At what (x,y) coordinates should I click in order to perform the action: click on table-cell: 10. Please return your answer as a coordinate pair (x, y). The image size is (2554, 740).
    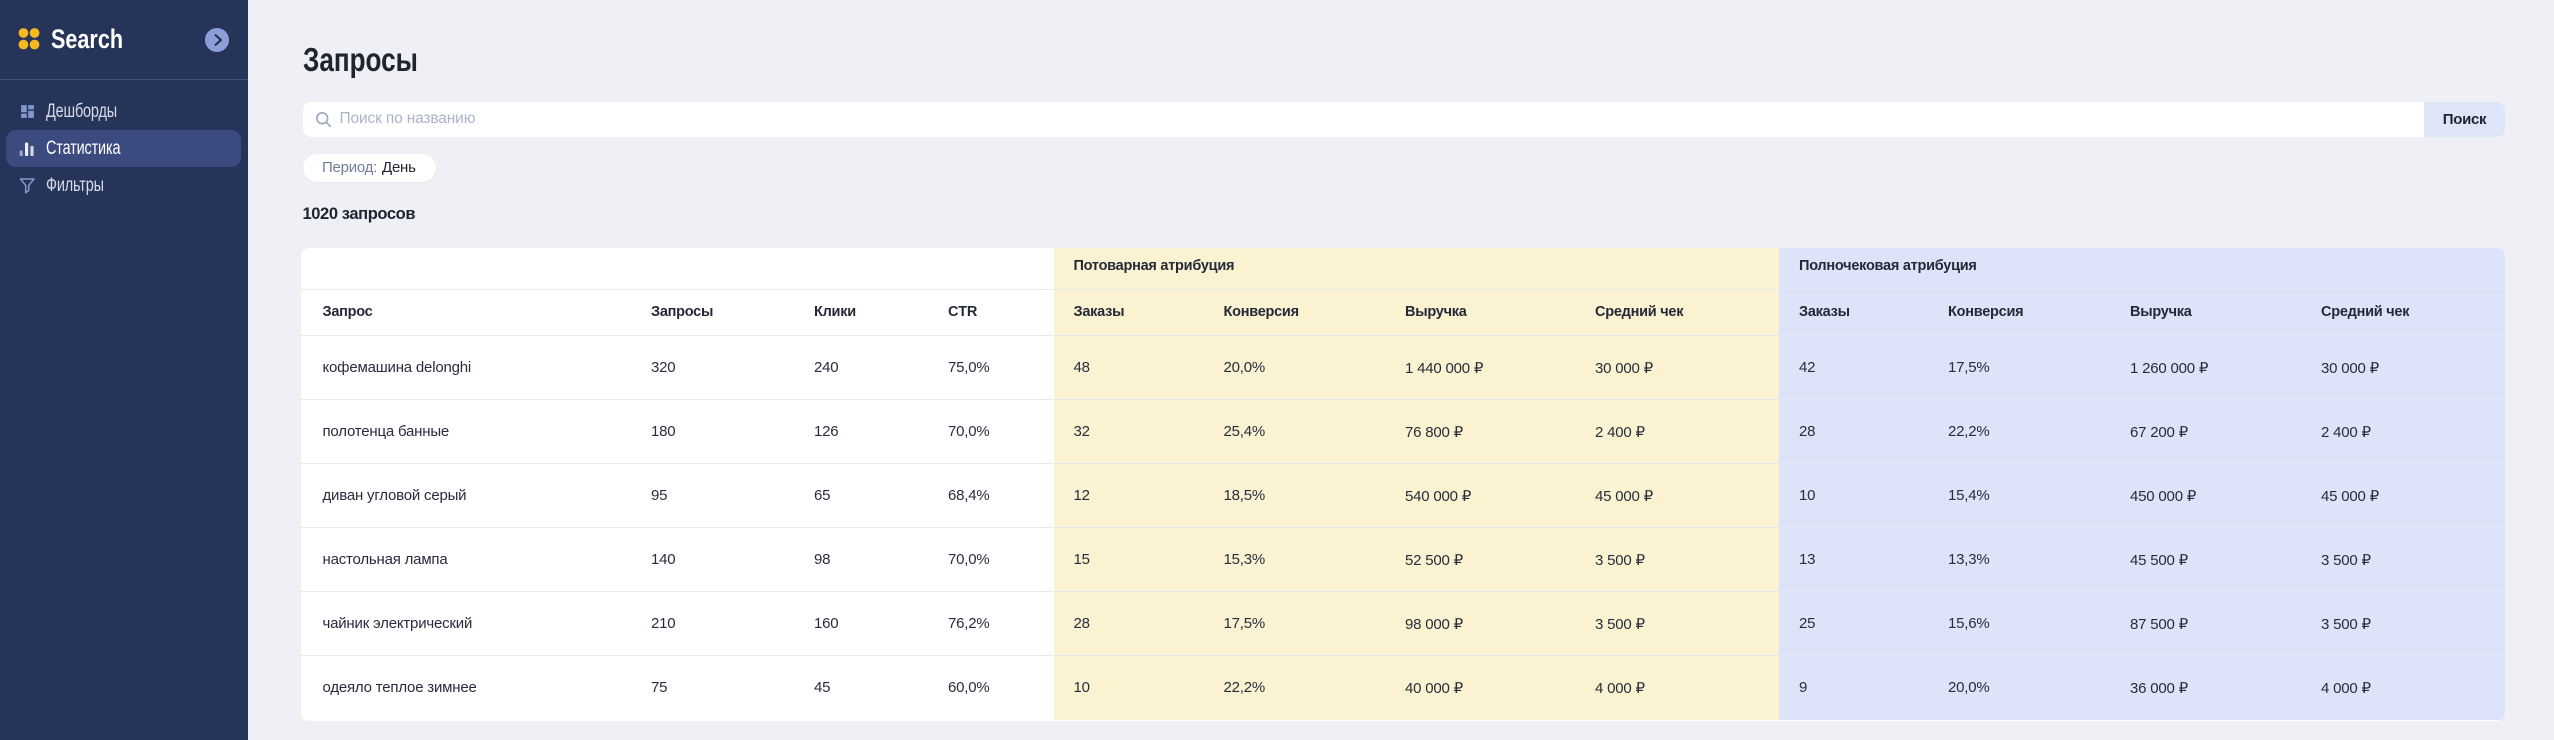
    Looking at the image, I should click on (1854, 495).